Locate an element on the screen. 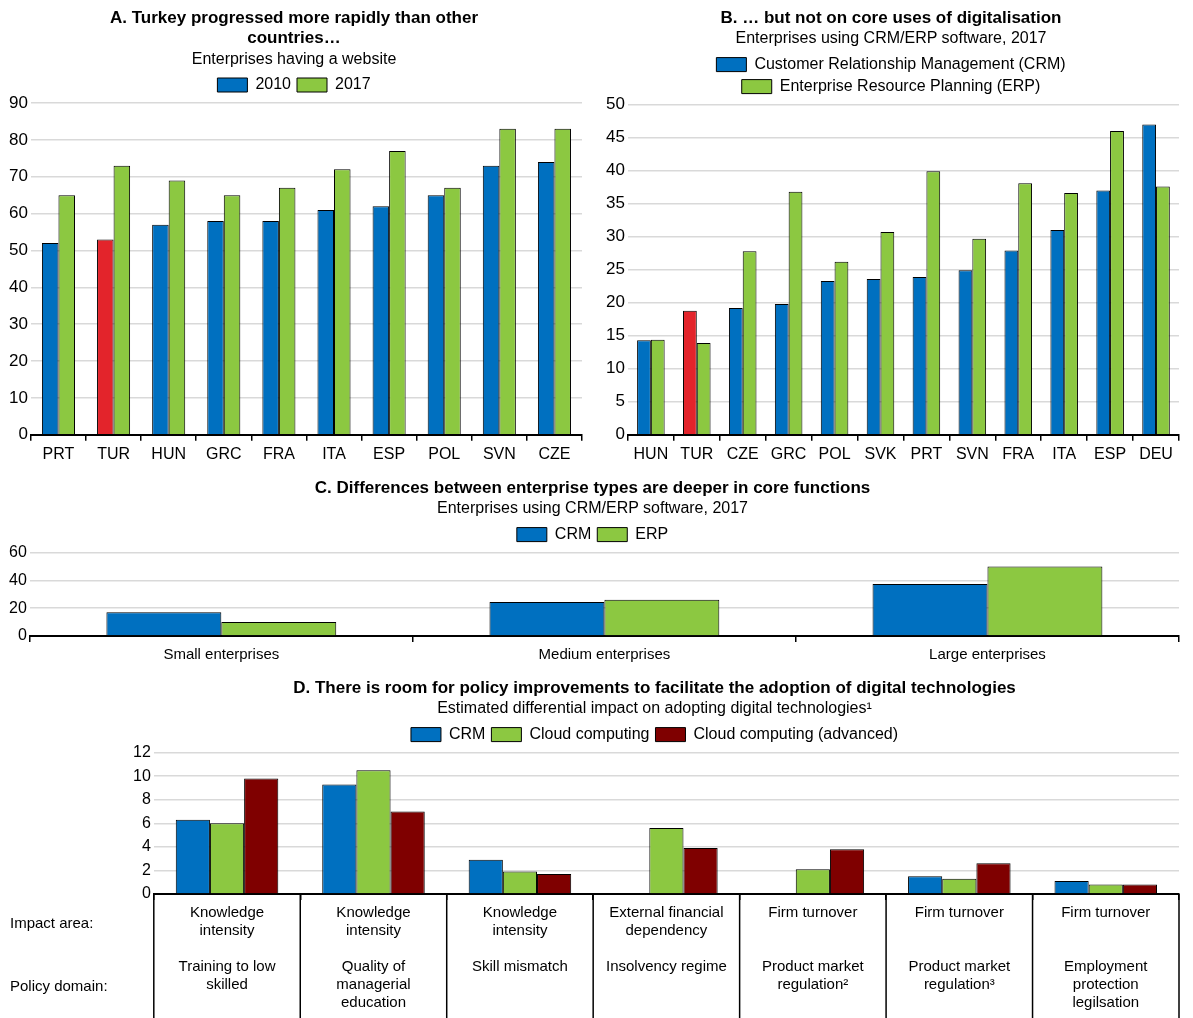  chart-subtitle: Enterprises having a website is located at coordinates (294, 58).